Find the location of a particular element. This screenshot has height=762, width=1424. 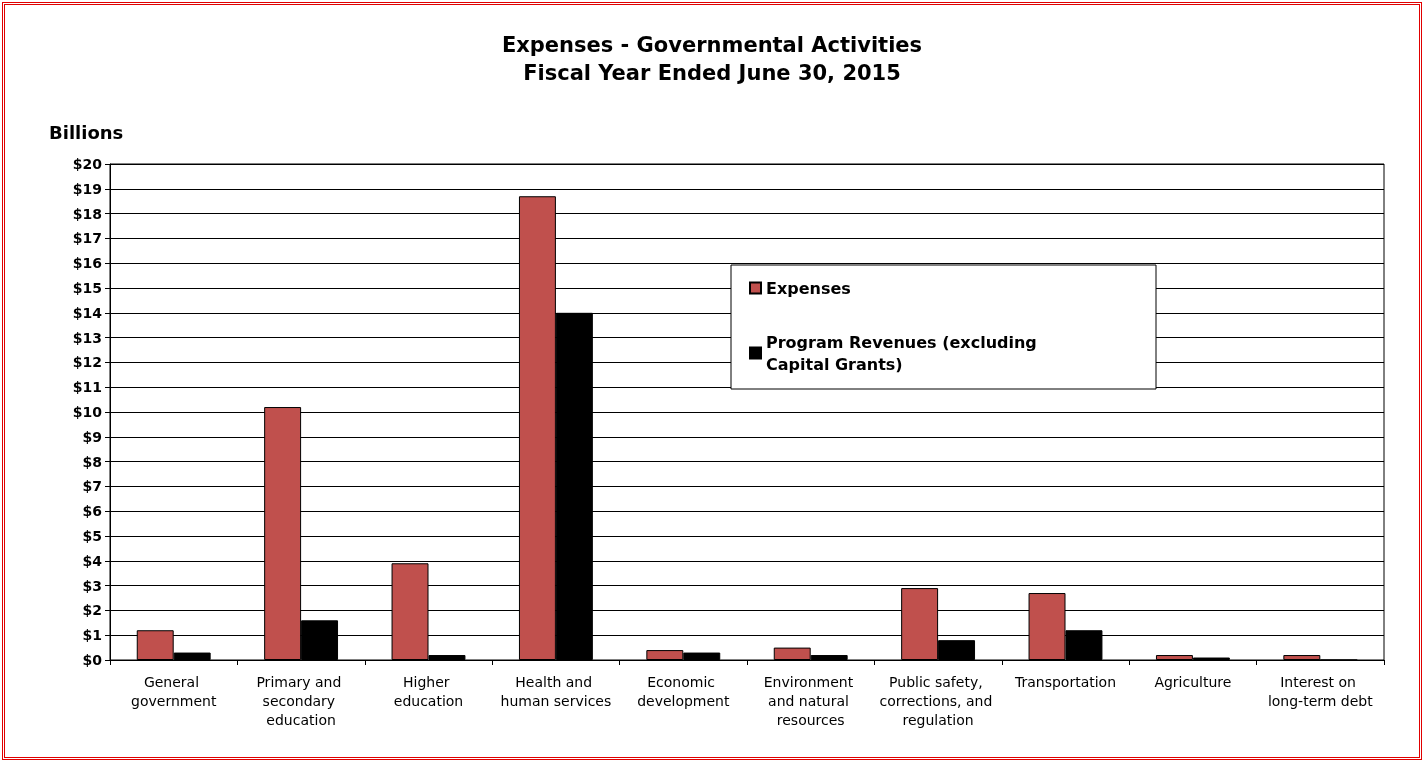

y-tick-label: $12 is located at coordinates (87, 362).